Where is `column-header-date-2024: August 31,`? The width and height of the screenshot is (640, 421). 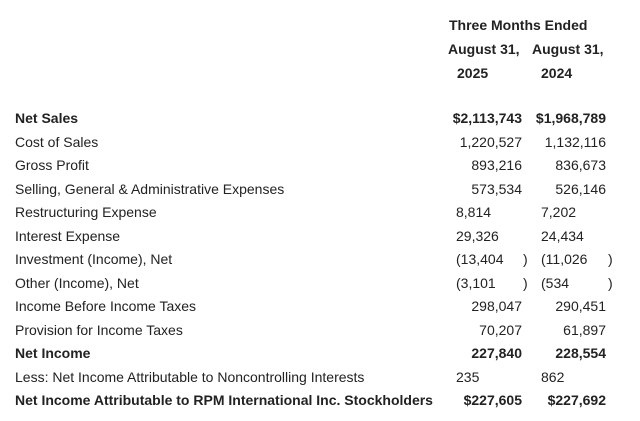 column-header-date-2024: August 31, is located at coordinates (568, 49).